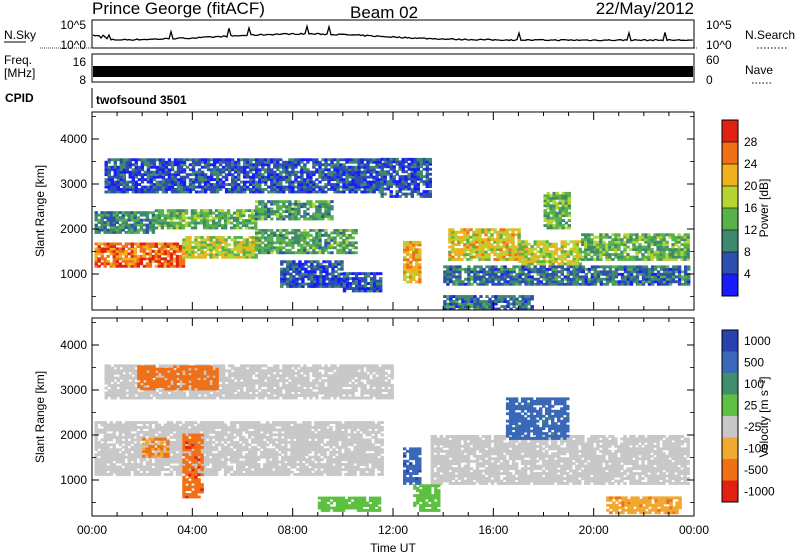  I want to click on power-cell-1911, so click(233, 187).